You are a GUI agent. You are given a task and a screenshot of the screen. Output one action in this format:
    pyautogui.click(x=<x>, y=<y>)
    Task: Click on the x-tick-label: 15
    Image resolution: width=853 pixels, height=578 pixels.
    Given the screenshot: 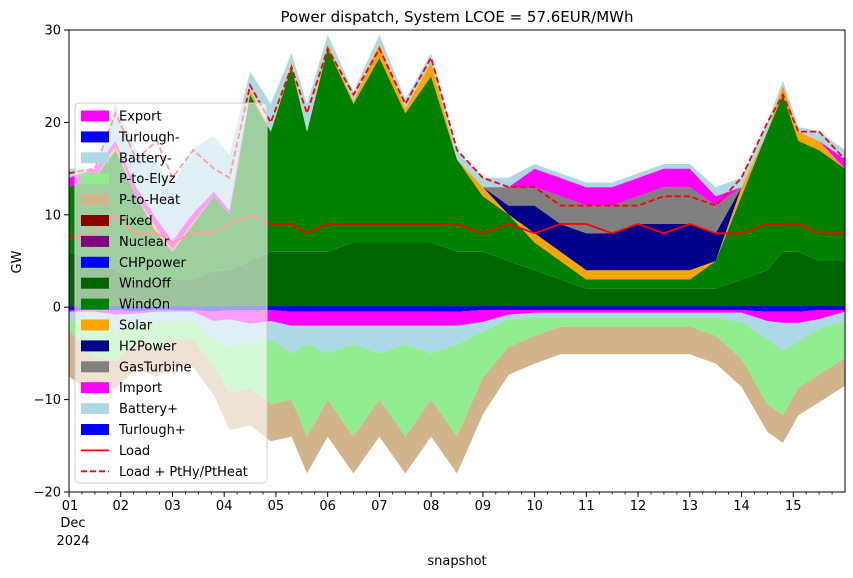 What is the action you would take?
    pyautogui.click(x=793, y=506)
    